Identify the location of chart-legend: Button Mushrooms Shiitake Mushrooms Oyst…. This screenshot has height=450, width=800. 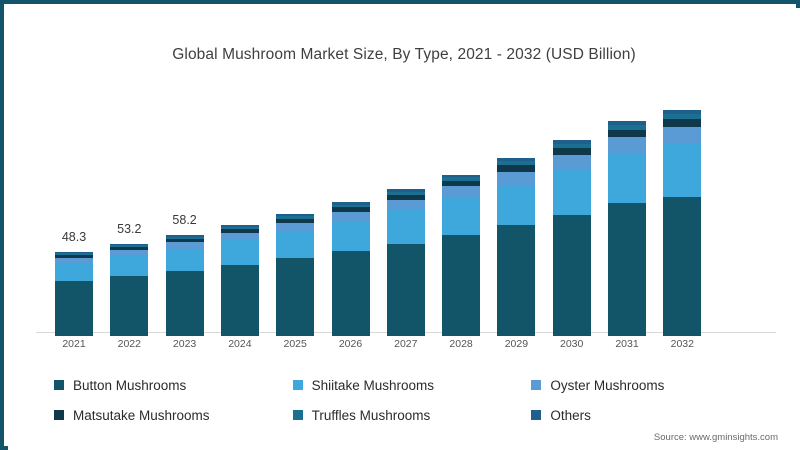
(412, 400).